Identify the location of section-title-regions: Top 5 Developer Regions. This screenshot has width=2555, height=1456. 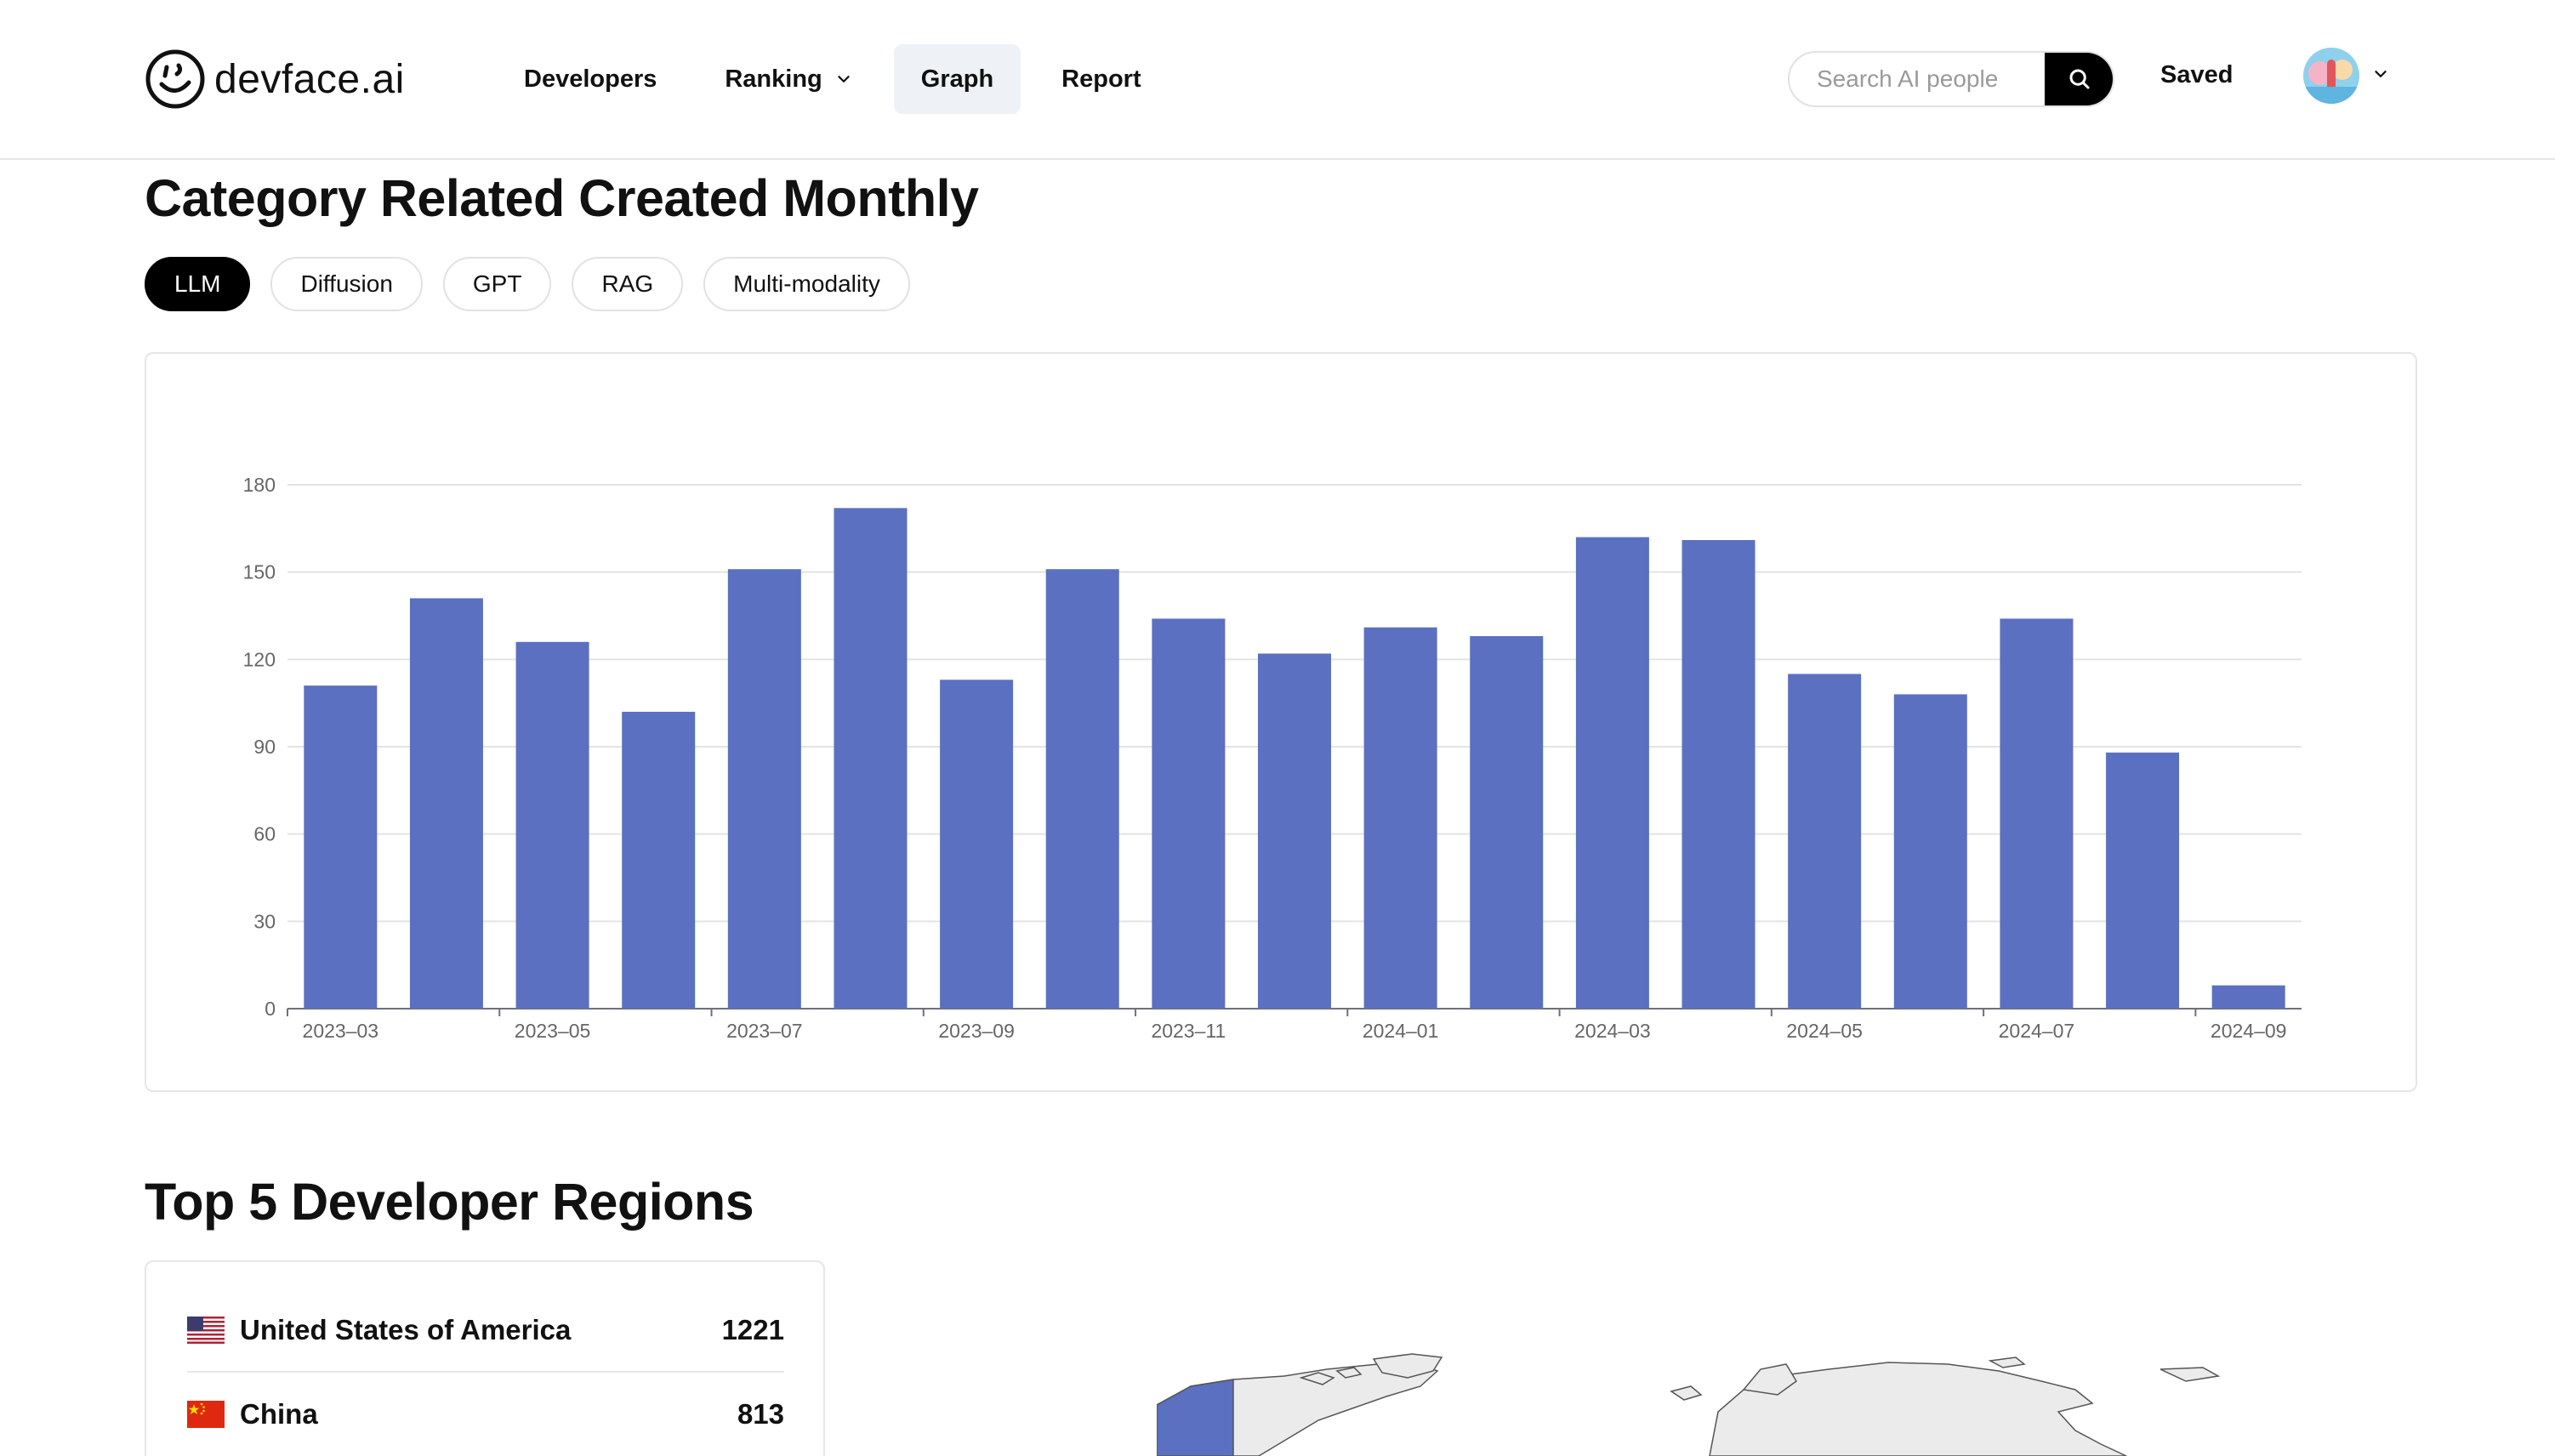
(449, 1202).